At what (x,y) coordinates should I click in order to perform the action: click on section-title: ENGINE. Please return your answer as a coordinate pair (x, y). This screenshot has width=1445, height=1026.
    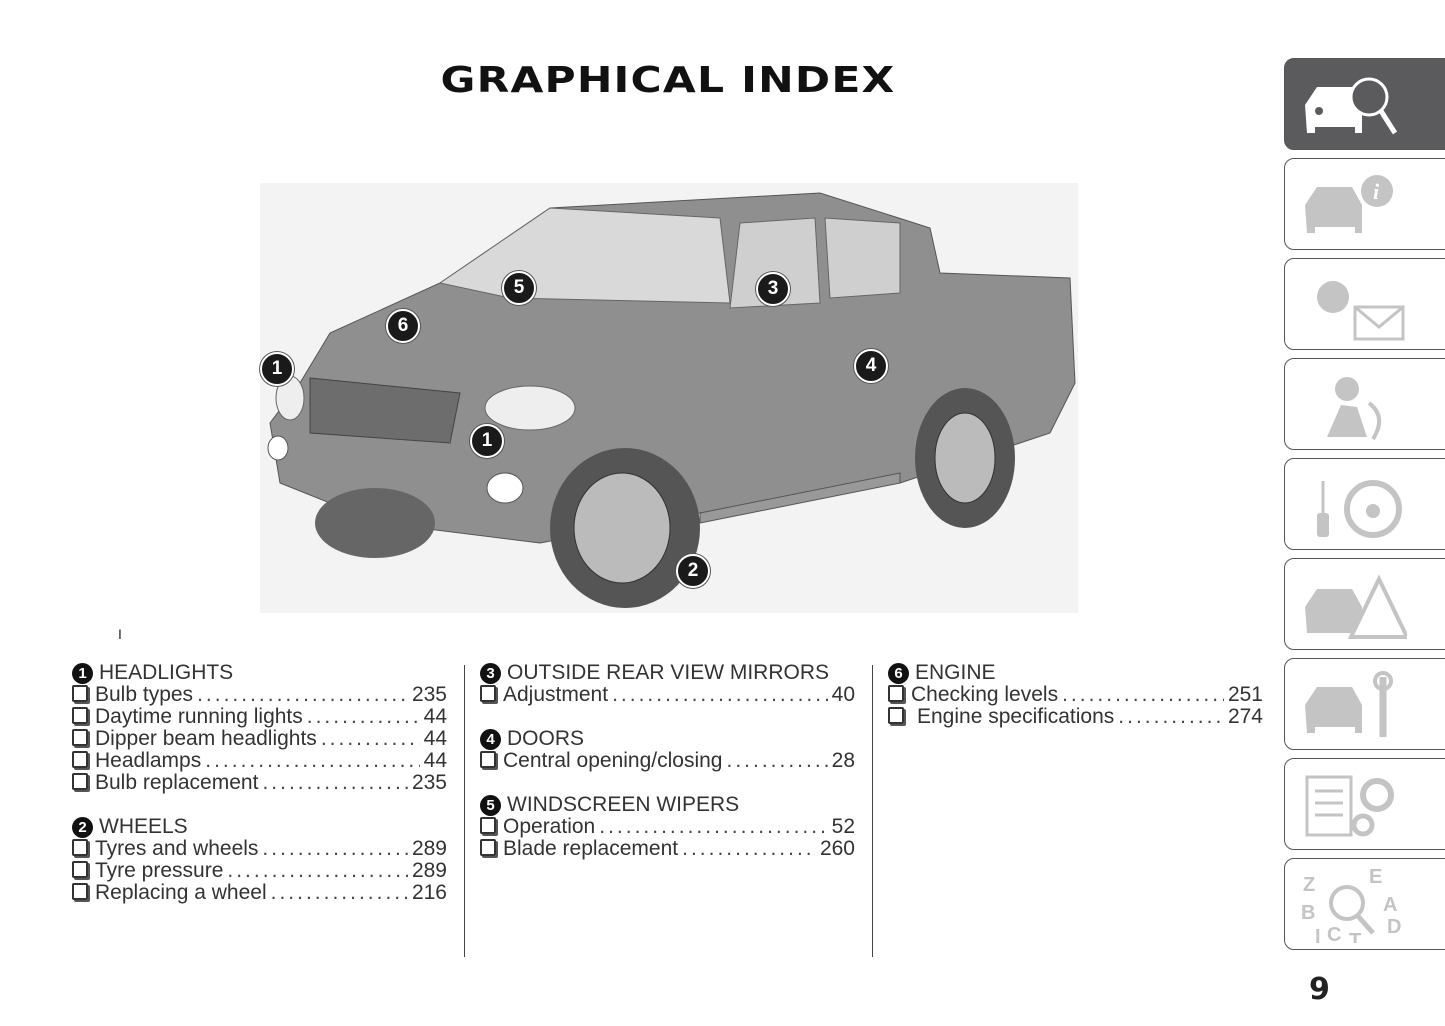
    Looking at the image, I should click on (955, 672).